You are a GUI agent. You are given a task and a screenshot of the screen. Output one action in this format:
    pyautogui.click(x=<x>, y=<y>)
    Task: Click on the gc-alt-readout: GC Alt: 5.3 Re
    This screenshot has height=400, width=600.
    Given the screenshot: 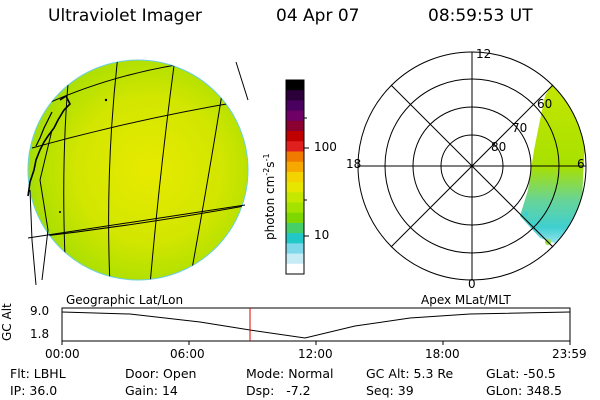 What is the action you would take?
    pyautogui.click(x=410, y=373)
    